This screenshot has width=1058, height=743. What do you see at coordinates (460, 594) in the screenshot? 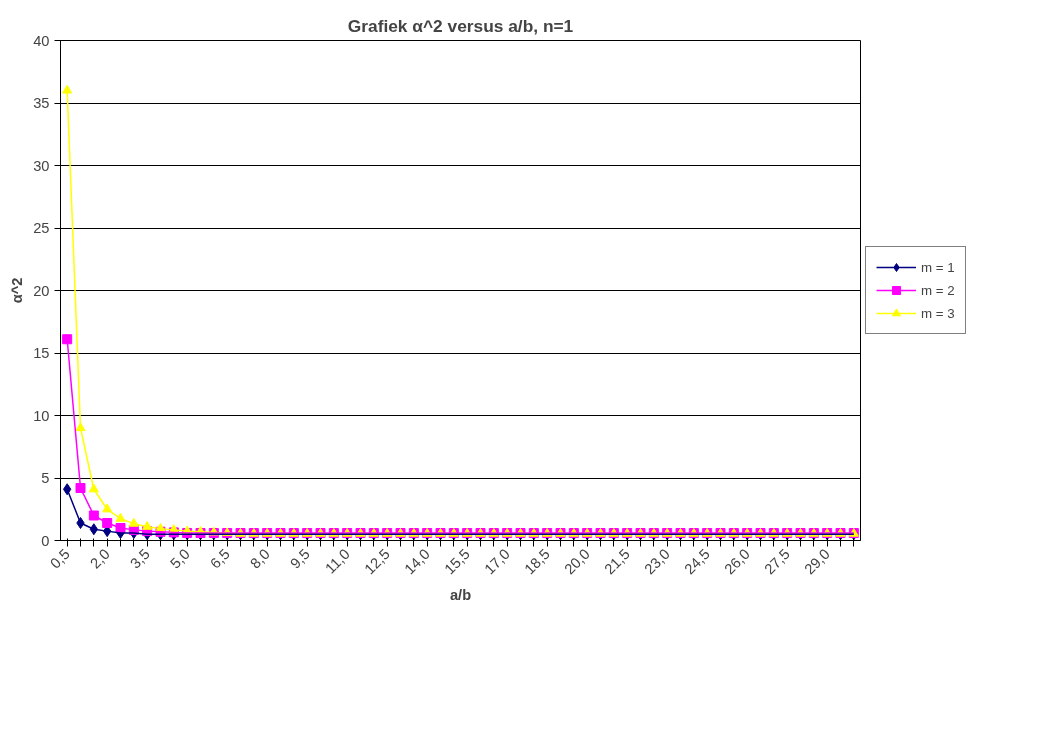
I see `x-axis-title: a/b` at bounding box center [460, 594].